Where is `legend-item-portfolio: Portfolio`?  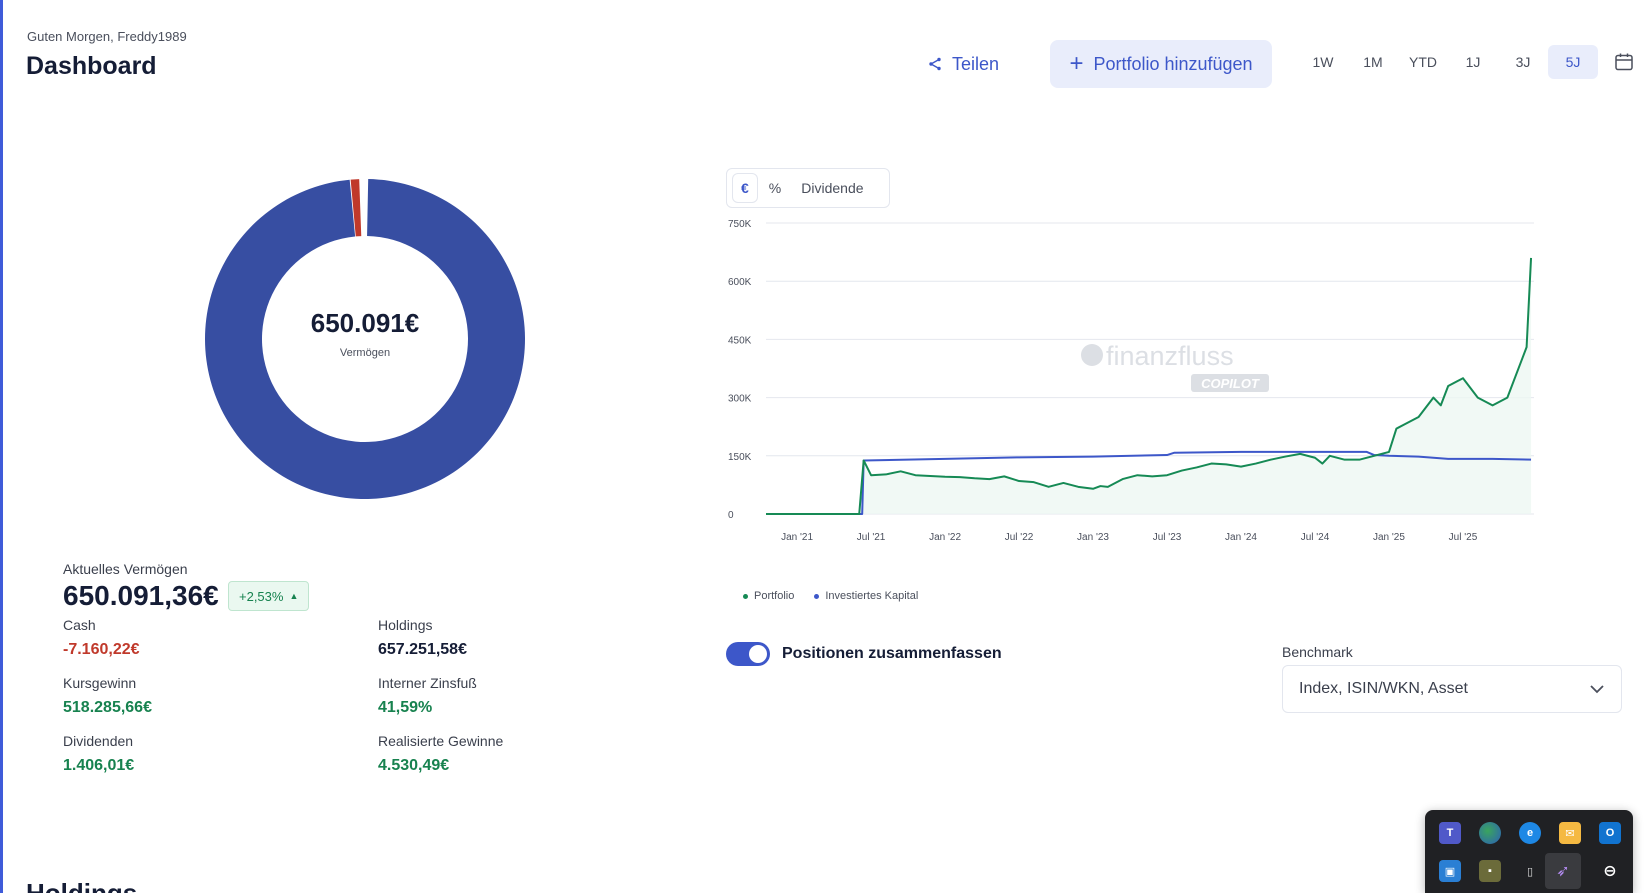 legend-item-portfolio: Portfolio is located at coordinates (768, 596).